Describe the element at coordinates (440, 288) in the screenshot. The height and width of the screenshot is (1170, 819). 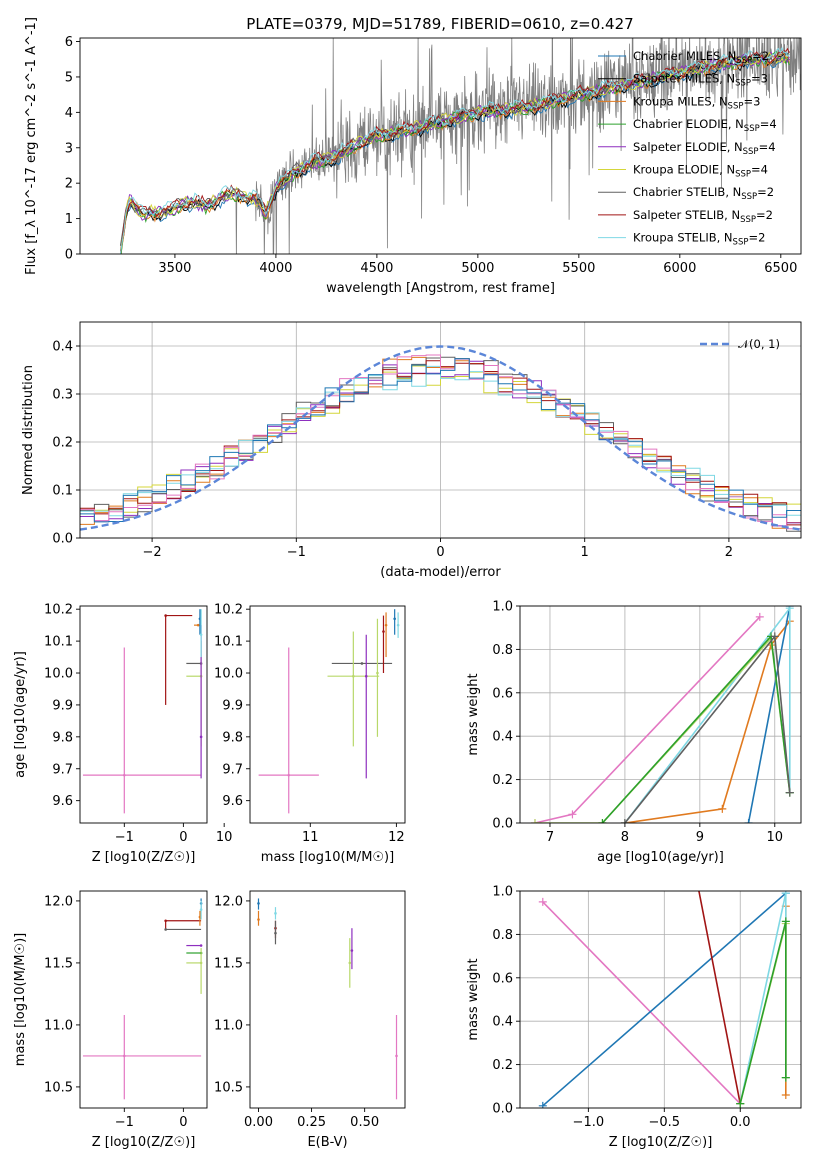
I see `x-axis-label: wavelength [Angstrom, rest frame]` at that location.